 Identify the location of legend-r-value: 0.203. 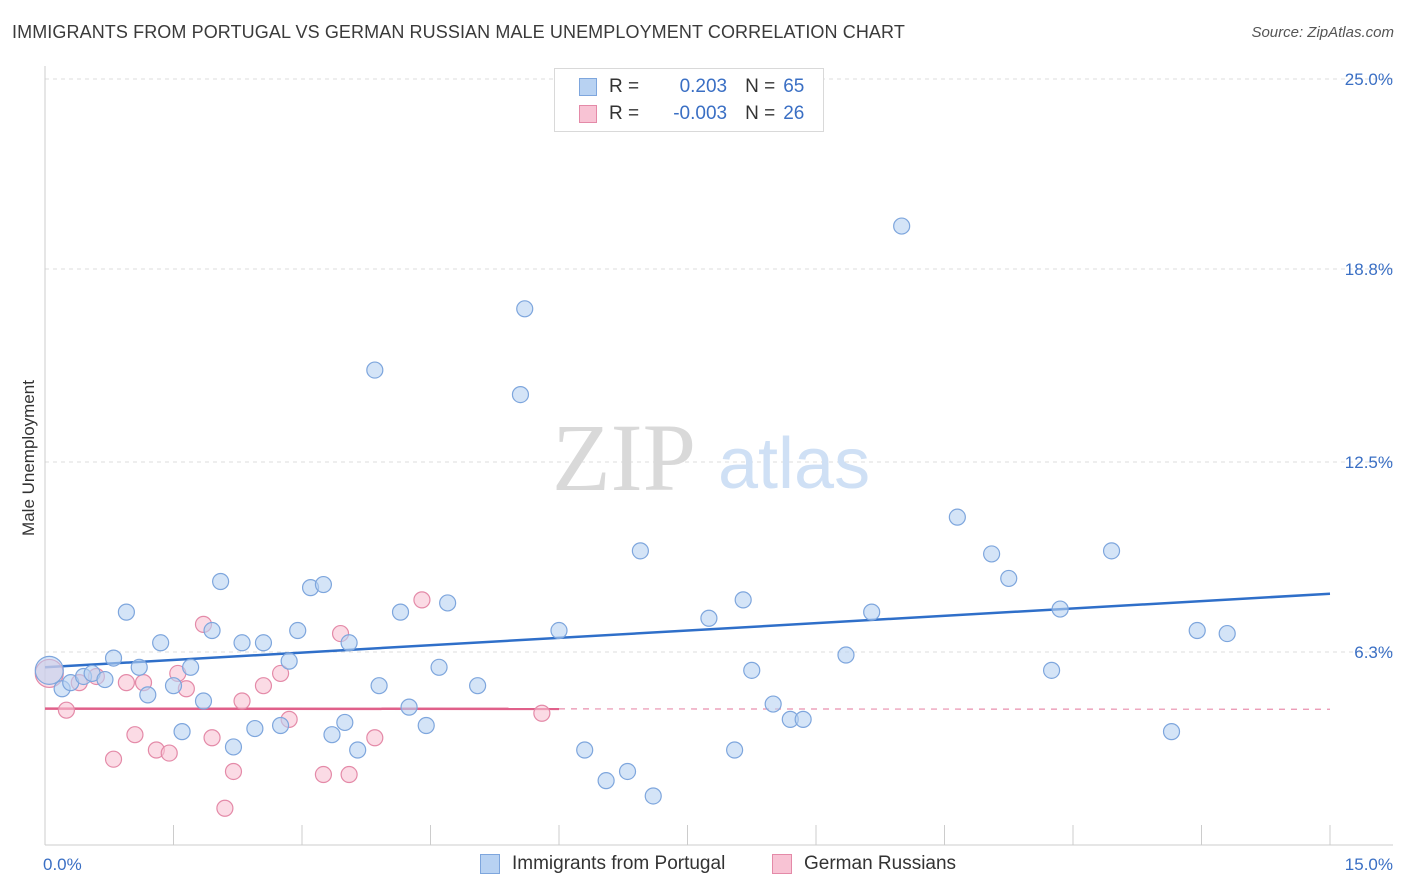
(703, 86).